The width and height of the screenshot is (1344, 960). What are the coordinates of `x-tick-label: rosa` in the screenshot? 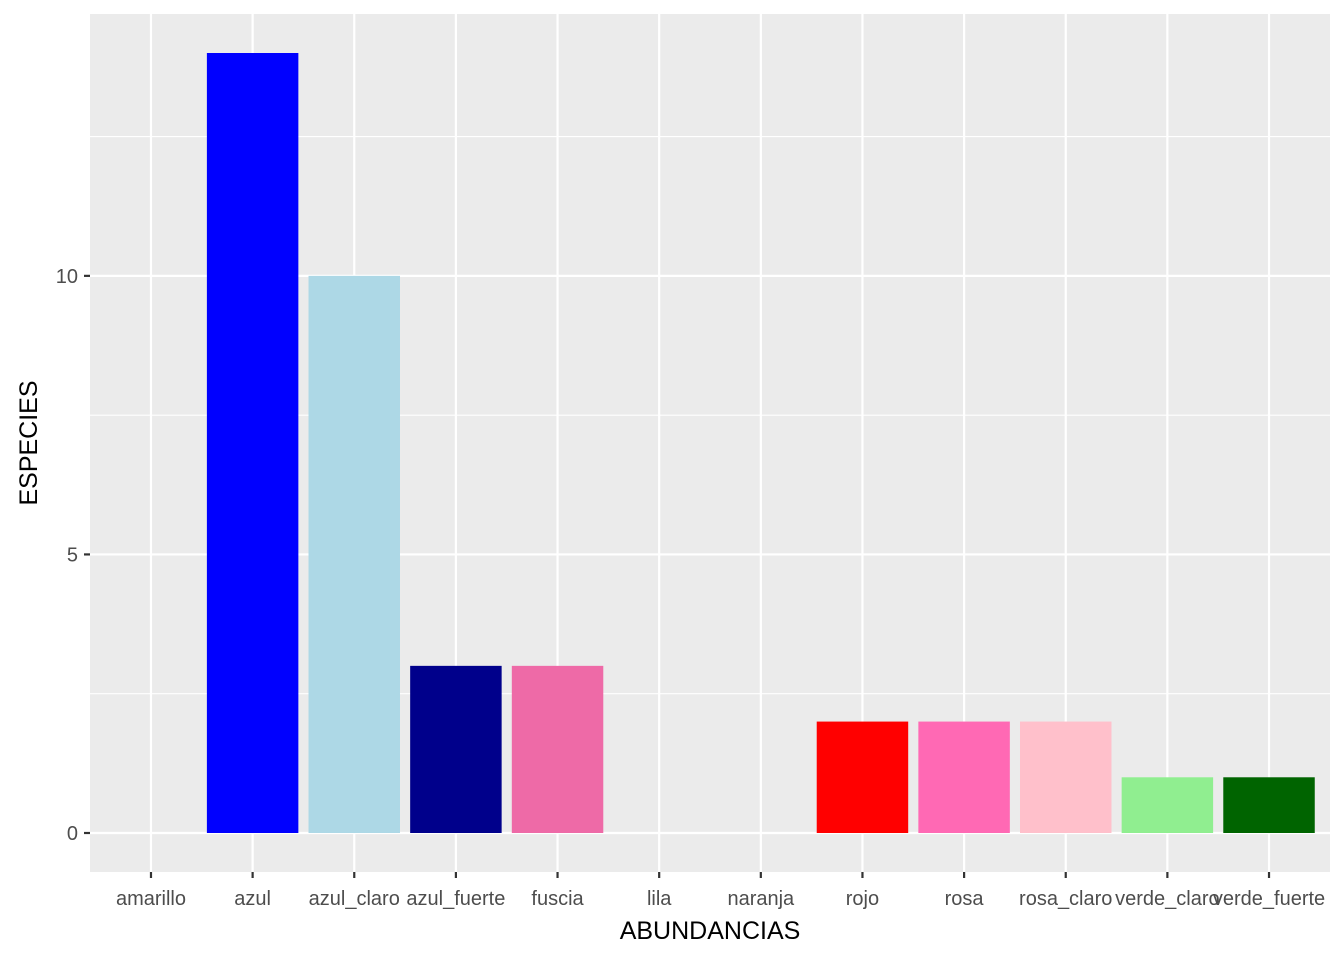 It's located at (965, 899).